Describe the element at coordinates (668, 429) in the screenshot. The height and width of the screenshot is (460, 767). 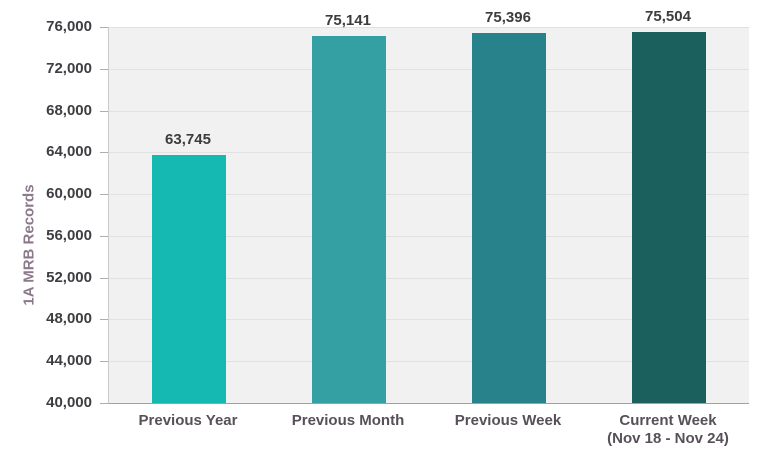
I see `x-category-label: Current Week (Nov 18 - Nov 24)` at that location.